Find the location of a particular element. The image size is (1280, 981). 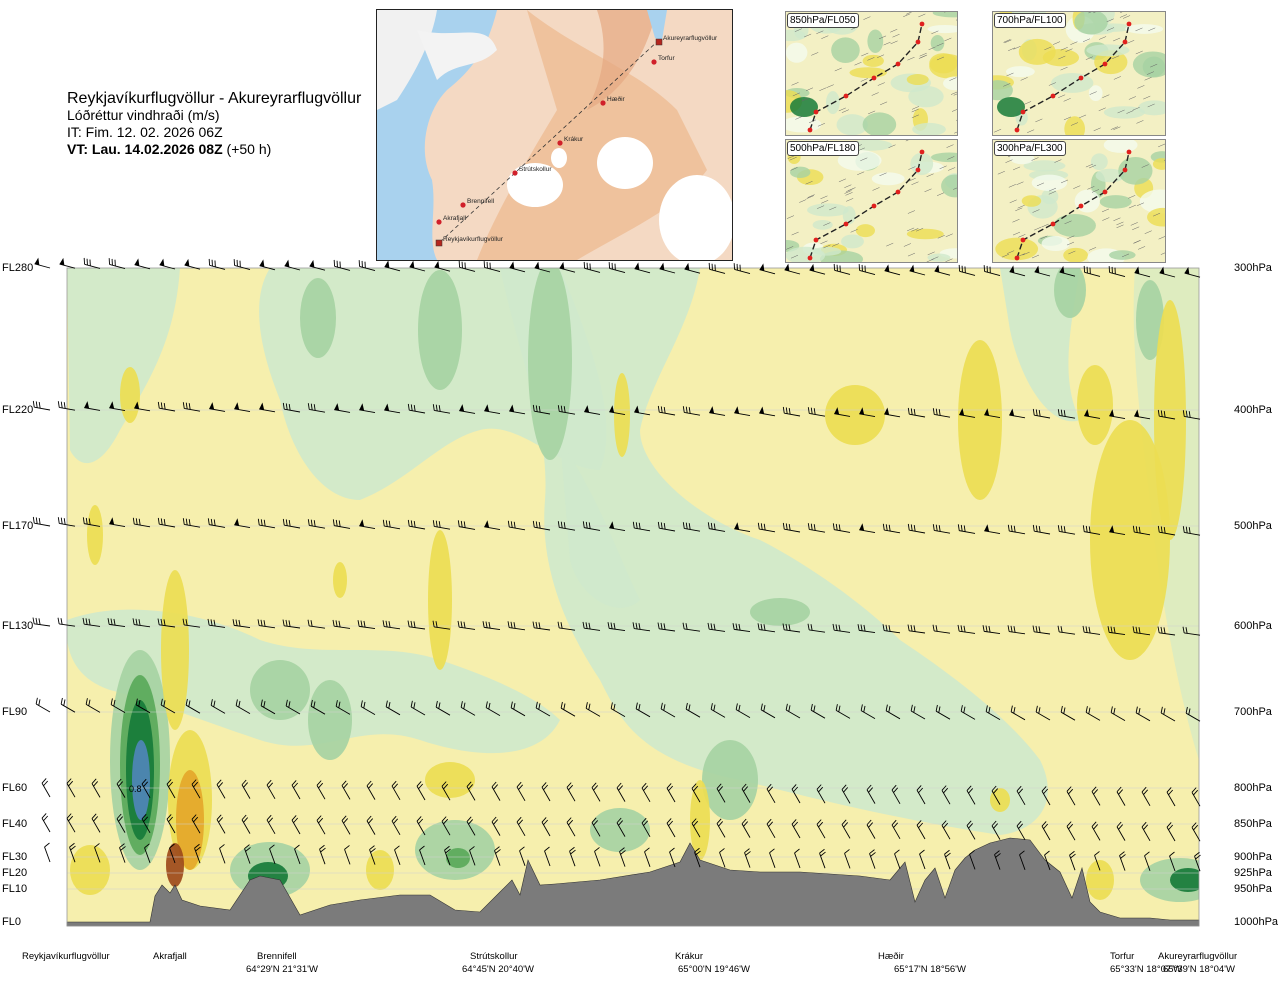

waypoint-label: Brennifell is located at coordinates (277, 956).